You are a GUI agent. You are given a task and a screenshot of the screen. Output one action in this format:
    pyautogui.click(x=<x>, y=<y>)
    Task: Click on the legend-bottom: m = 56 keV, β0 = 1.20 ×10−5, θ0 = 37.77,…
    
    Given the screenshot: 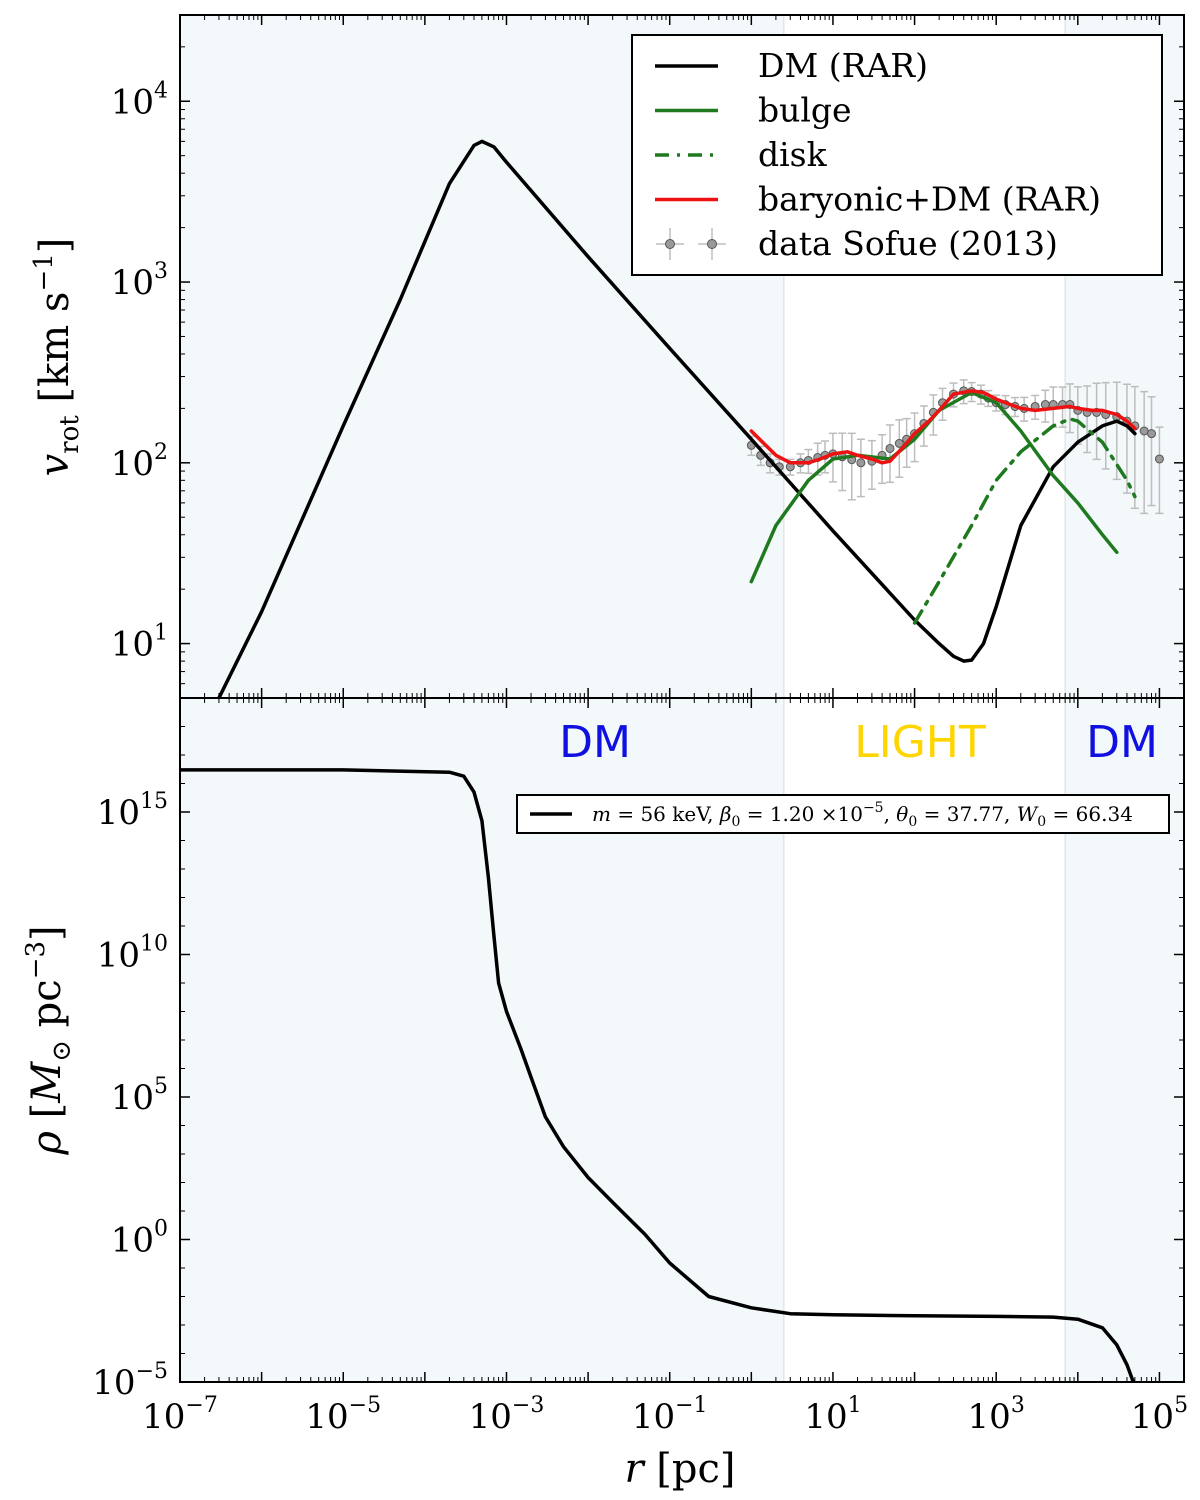 What is the action you would take?
    pyautogui.click(x=843, y=814)
    